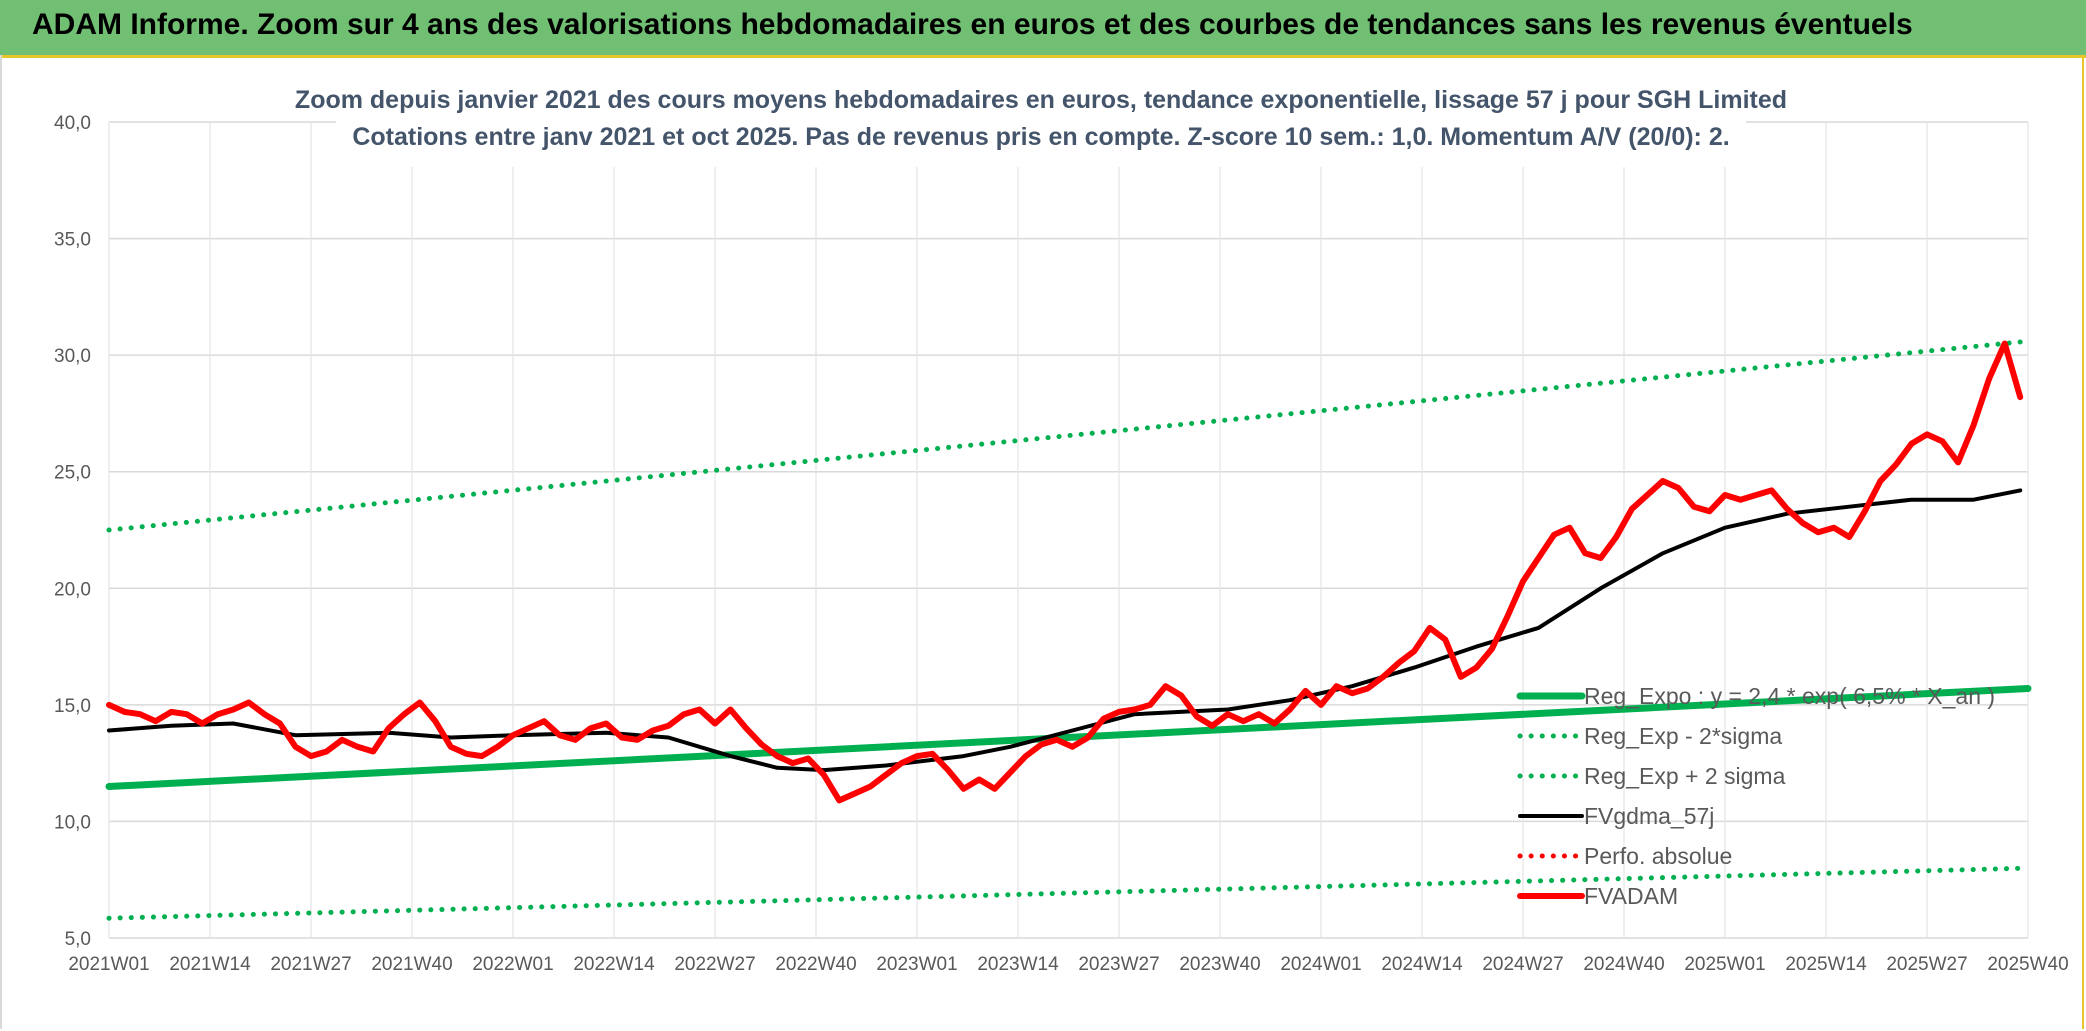 The image size is (2086, 1031). I want to click on x-tick-label: 2023W01, so click(916, 964).